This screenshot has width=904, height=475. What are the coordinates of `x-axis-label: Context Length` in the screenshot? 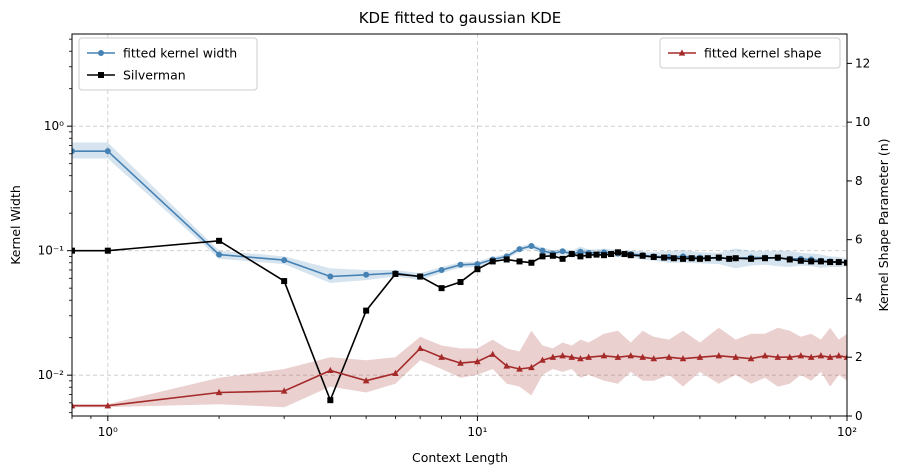 It's located at (460, 457).